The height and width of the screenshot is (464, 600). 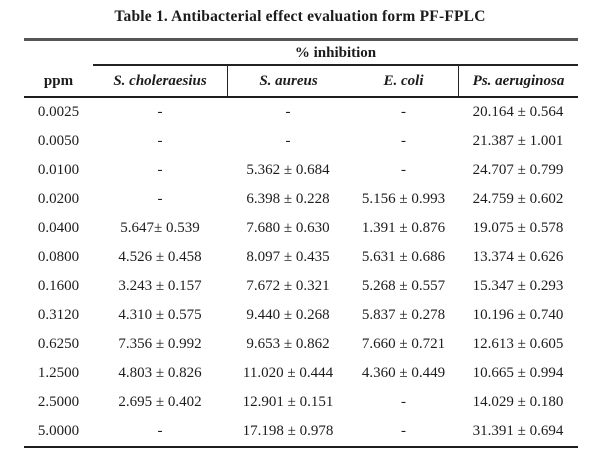 I want to click on inhibition-value-cell: 24.707 ± 0.799, so click(x=518, y=170).